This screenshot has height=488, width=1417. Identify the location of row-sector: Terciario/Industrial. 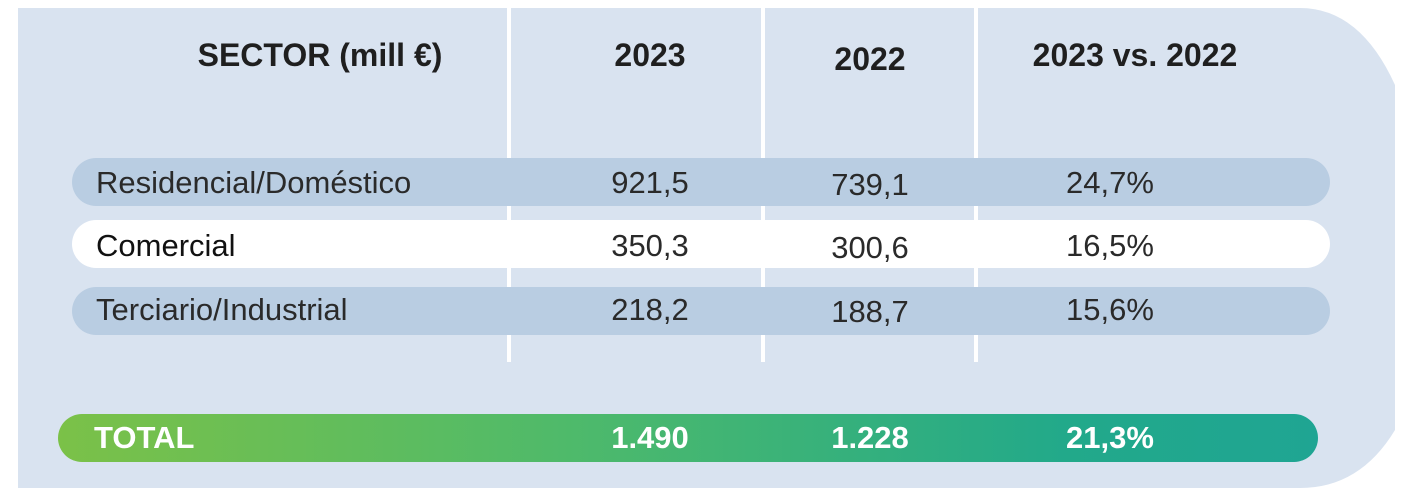
(222, 309).